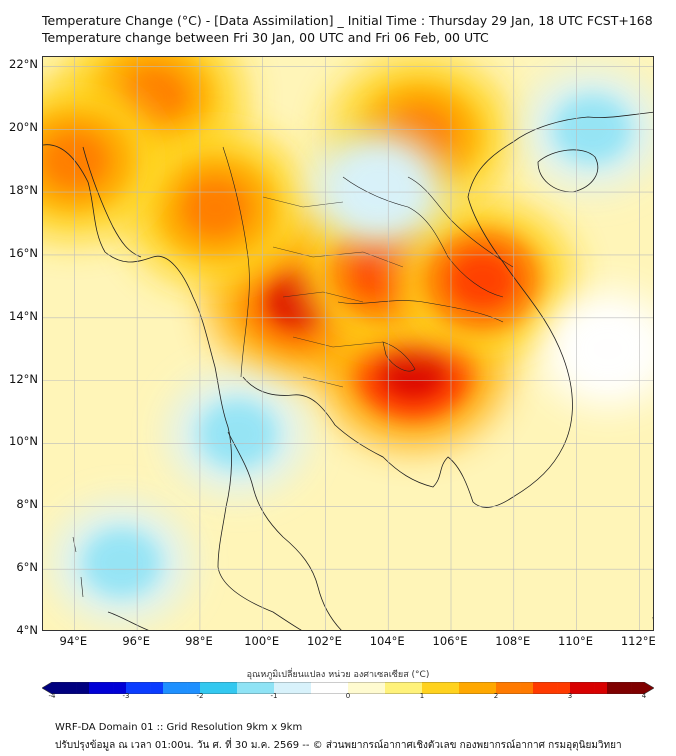 This screenshot has height=756, width=676. Describe the element at coordinates (27, 567) in the screenshot. I see `latitude-tick-label: 6°N` at that location.